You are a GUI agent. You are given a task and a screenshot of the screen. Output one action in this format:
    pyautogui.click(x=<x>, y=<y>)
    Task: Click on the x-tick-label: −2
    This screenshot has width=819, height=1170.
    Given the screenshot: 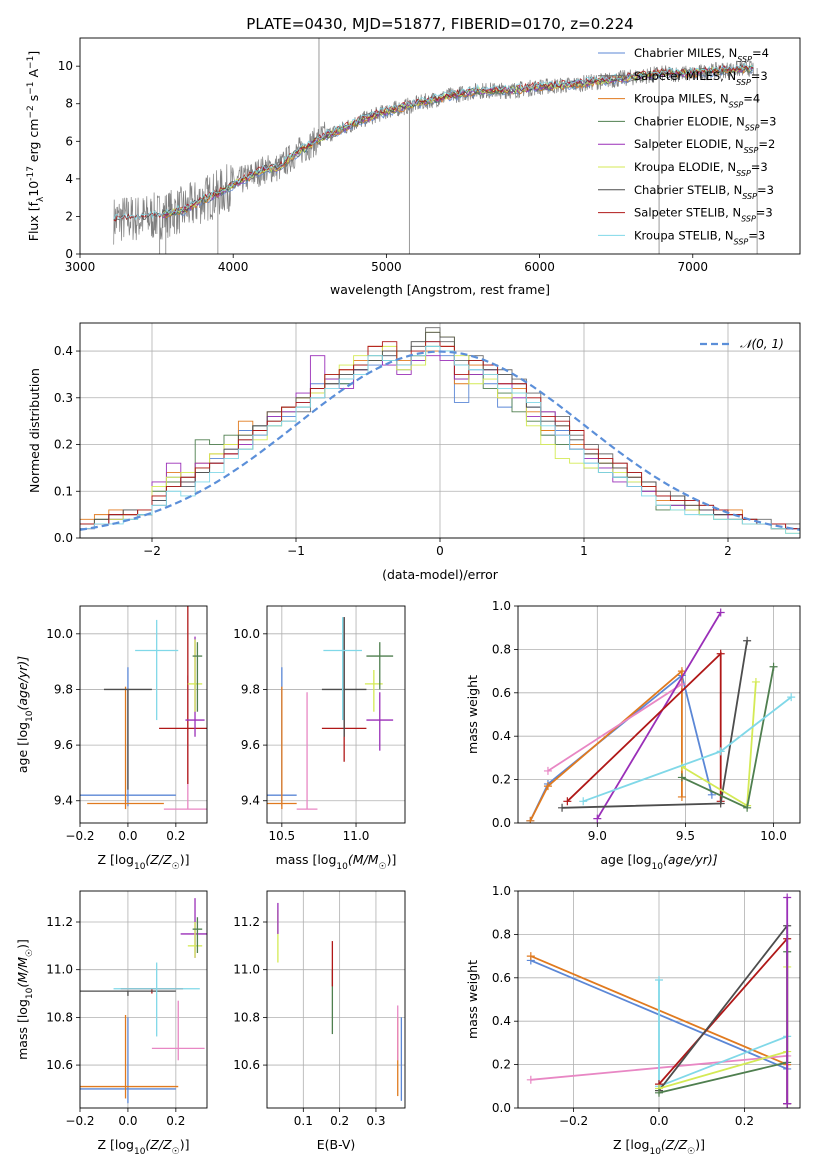 What is the action you would take?
    pyautogui.click(x=152, y=551)
    